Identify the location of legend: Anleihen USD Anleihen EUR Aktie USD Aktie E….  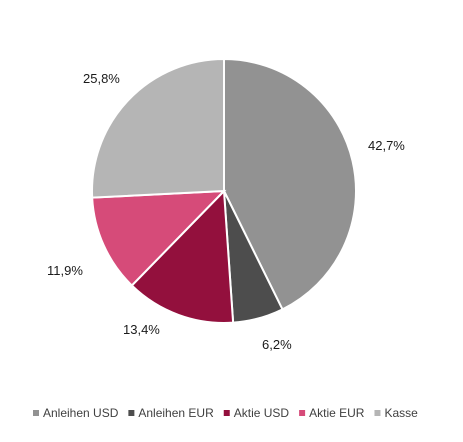
(225, 413).